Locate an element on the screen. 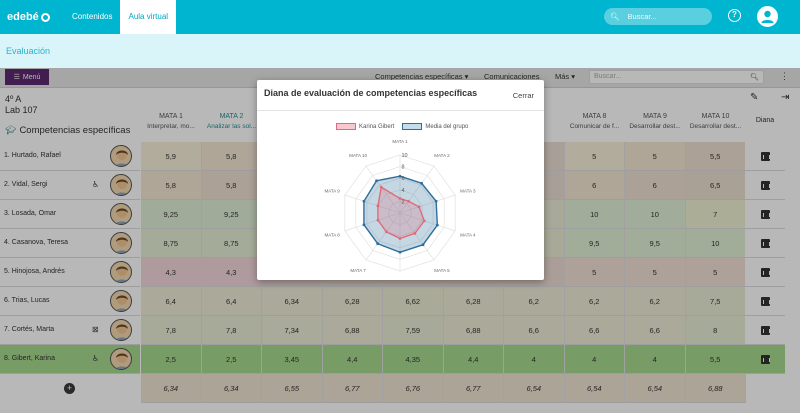 This screenshot has width=800, height=413. student-row: 8. Gibert, Karina ♿︎ is located at coordinates (70, 359).